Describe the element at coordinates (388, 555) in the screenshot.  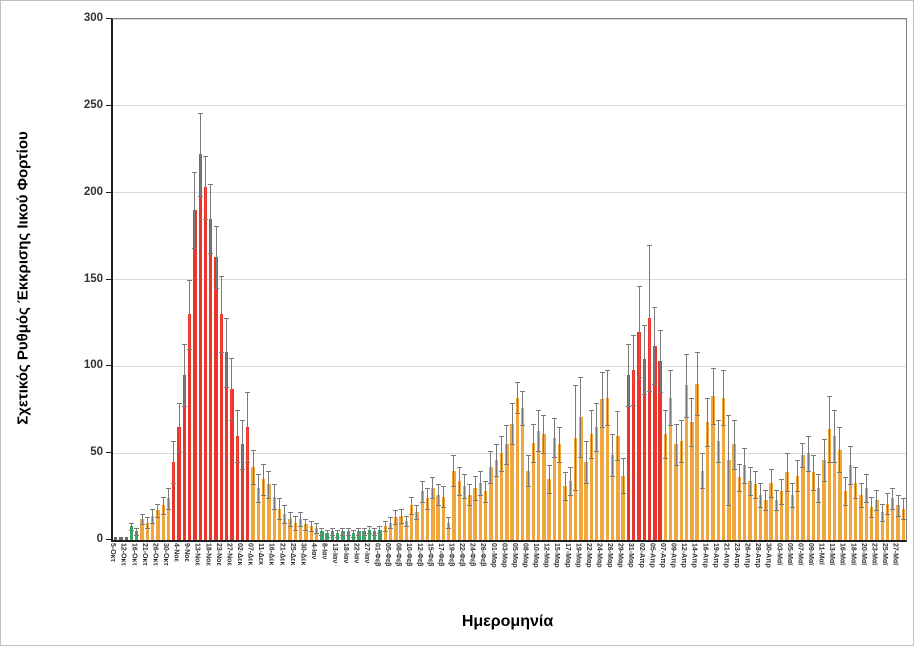
I see `x-tick-label: 05-Φεβ` at that location.